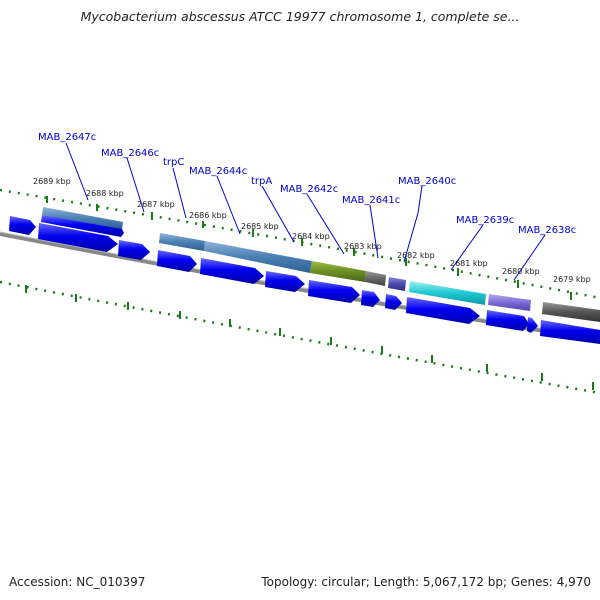  What do you see at coordinates (67, 137) in the screenshot?
I see `gene-label: MAB_2647c` at bounding box center [67, 137].